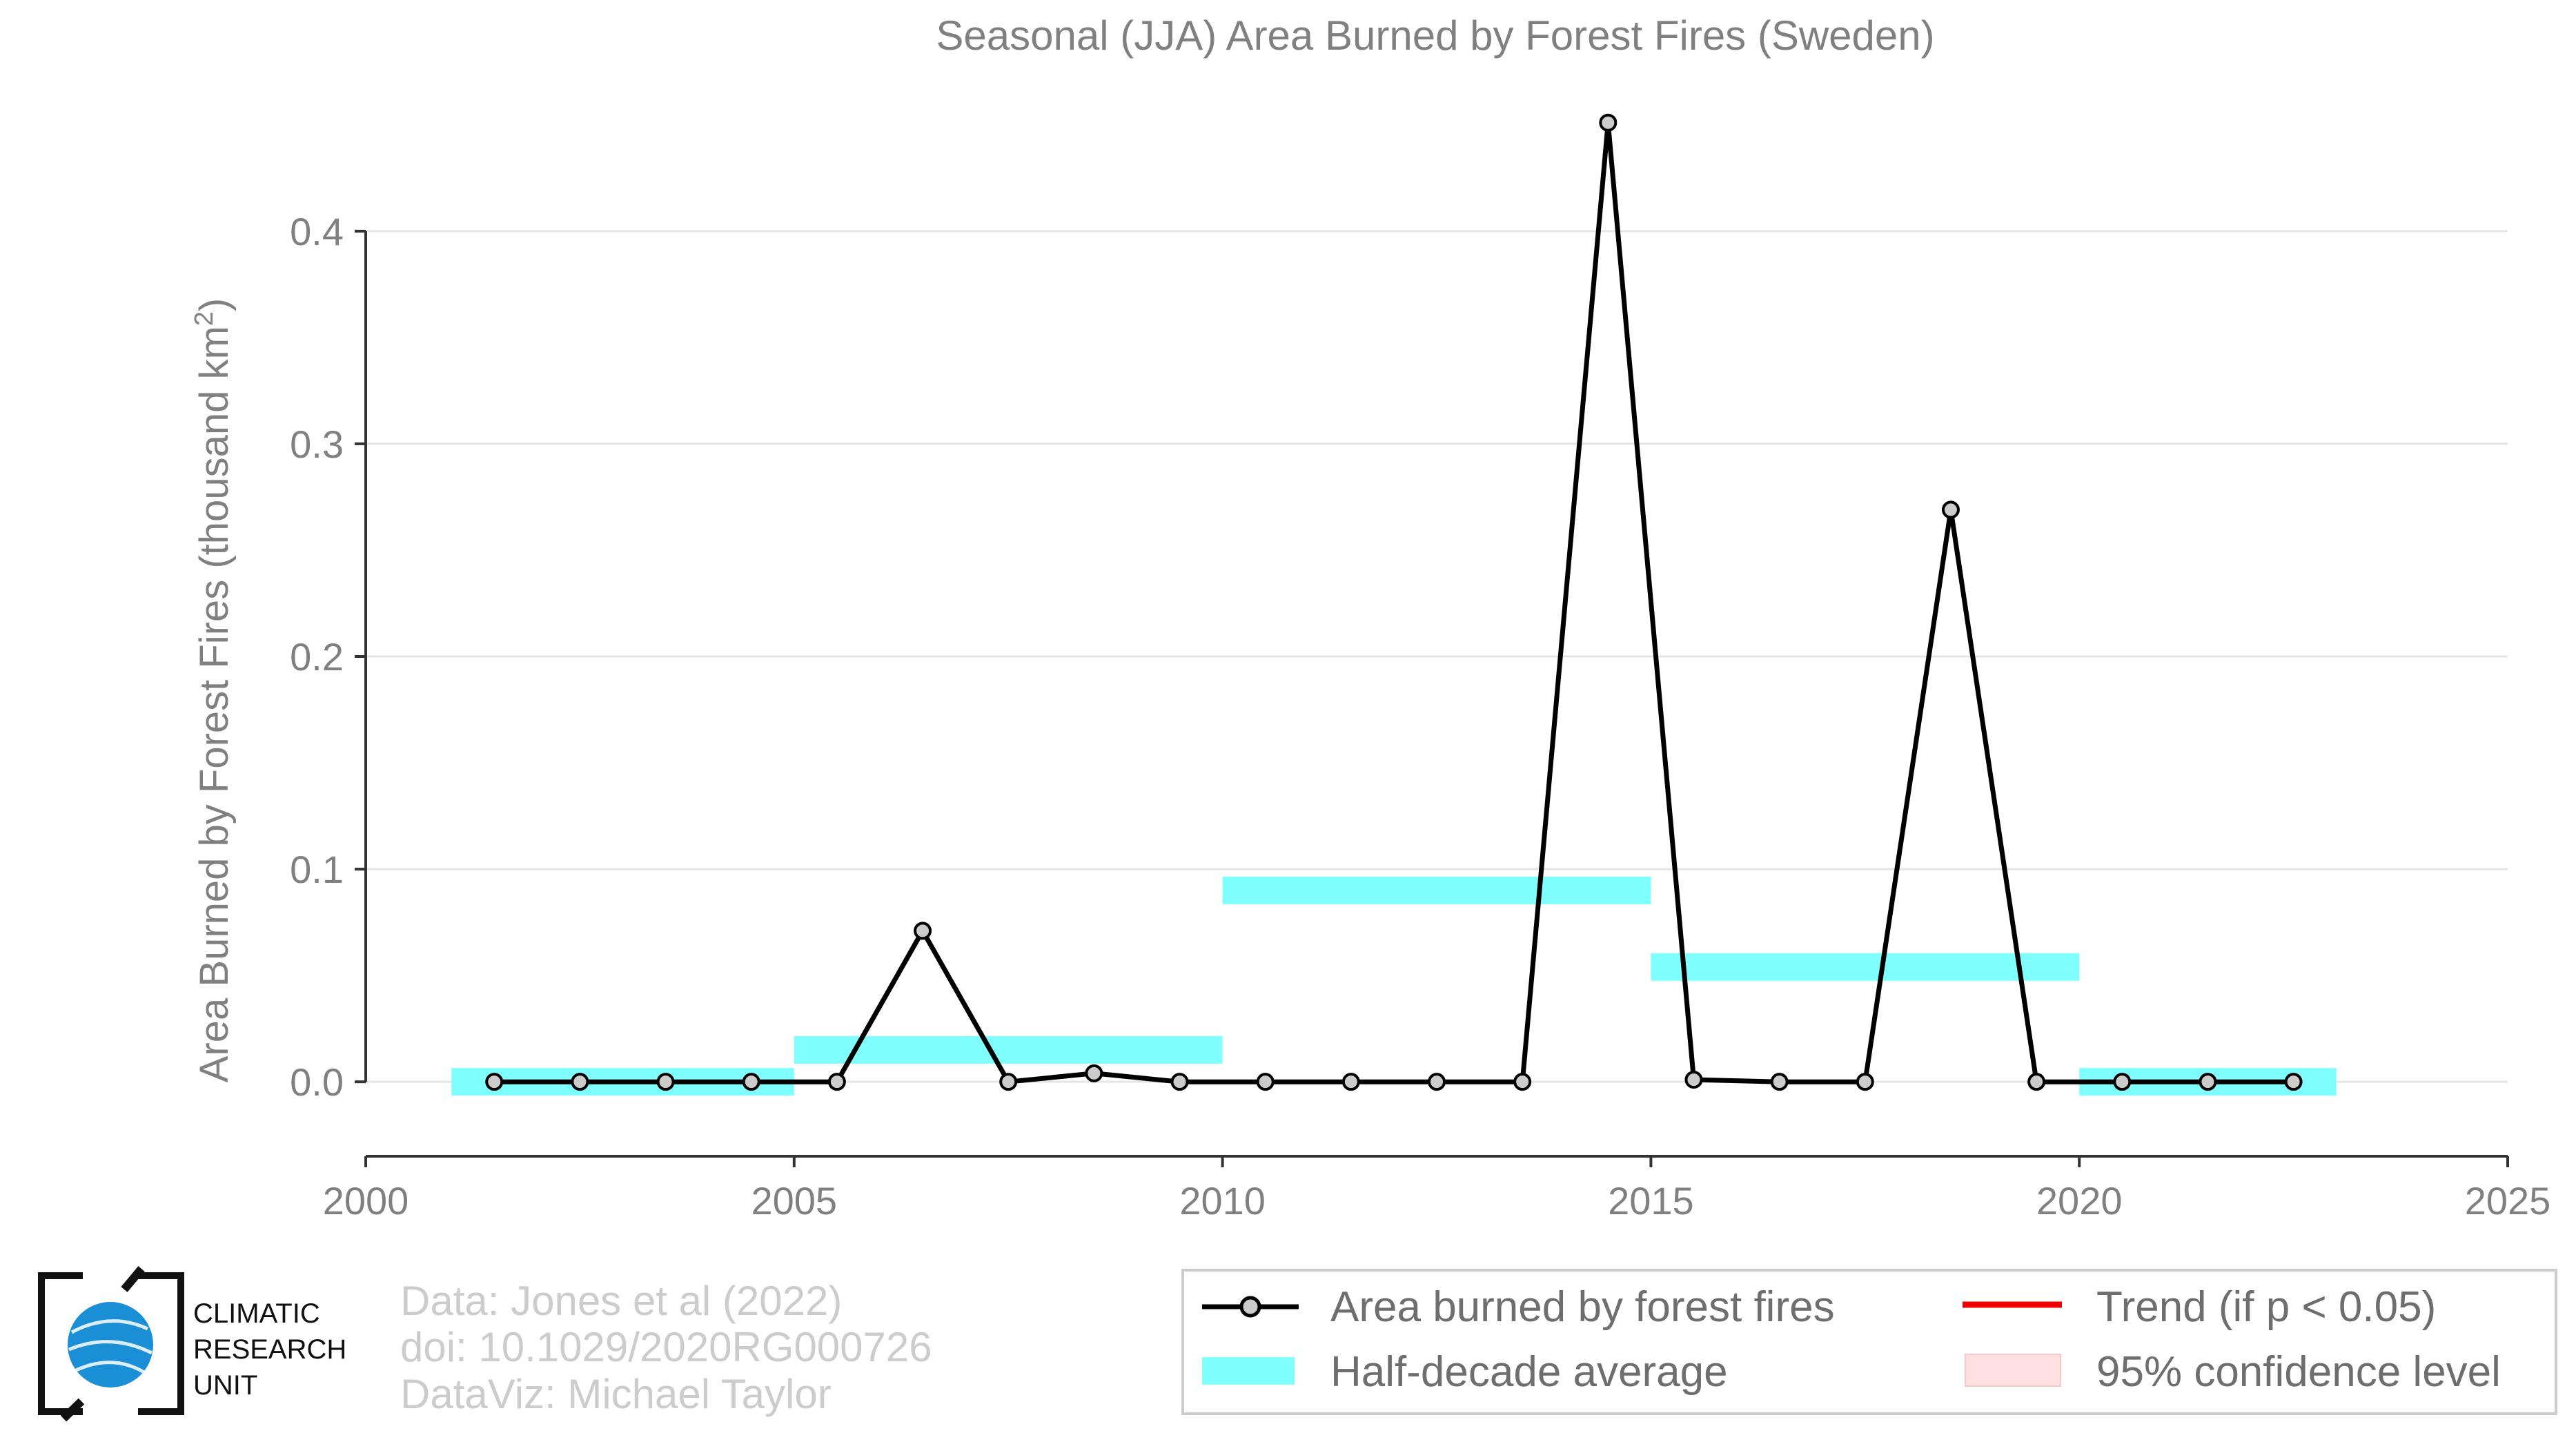  I want to click on y-tick-label-2: 0.2, so click(317, 657).